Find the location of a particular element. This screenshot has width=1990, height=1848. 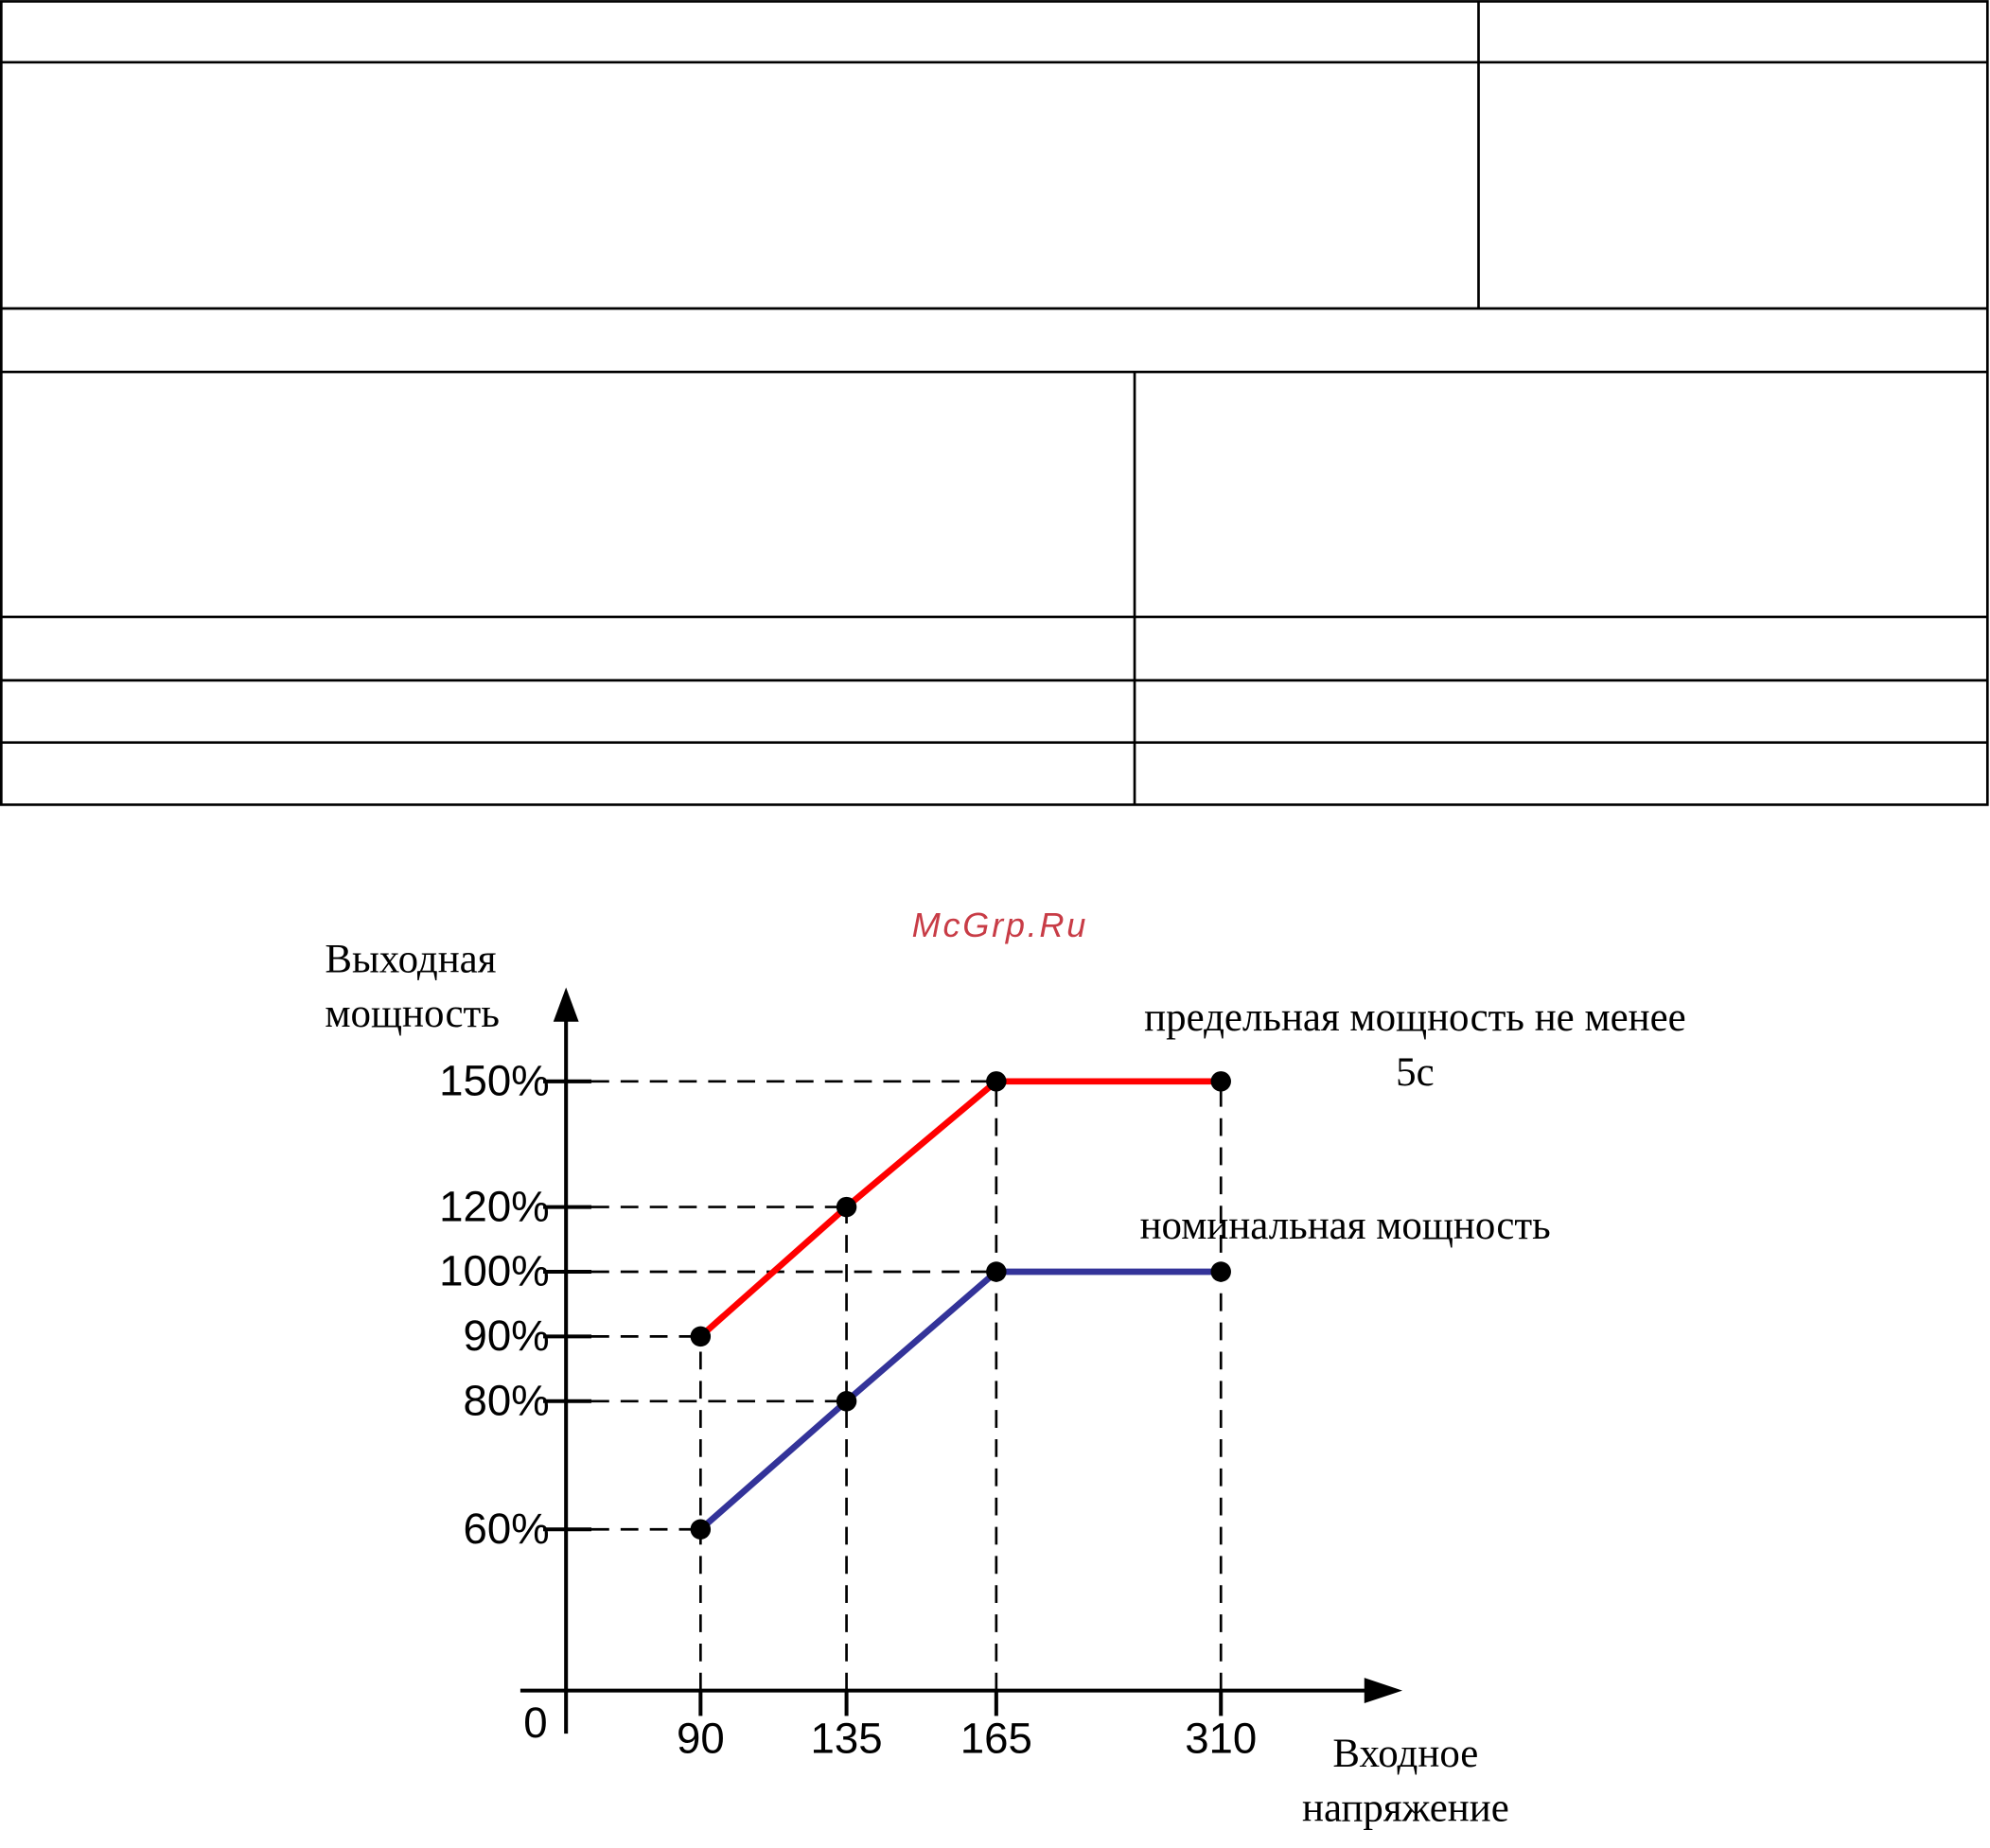

x-tick-label: 165 is located at coordinates (996, 1738).